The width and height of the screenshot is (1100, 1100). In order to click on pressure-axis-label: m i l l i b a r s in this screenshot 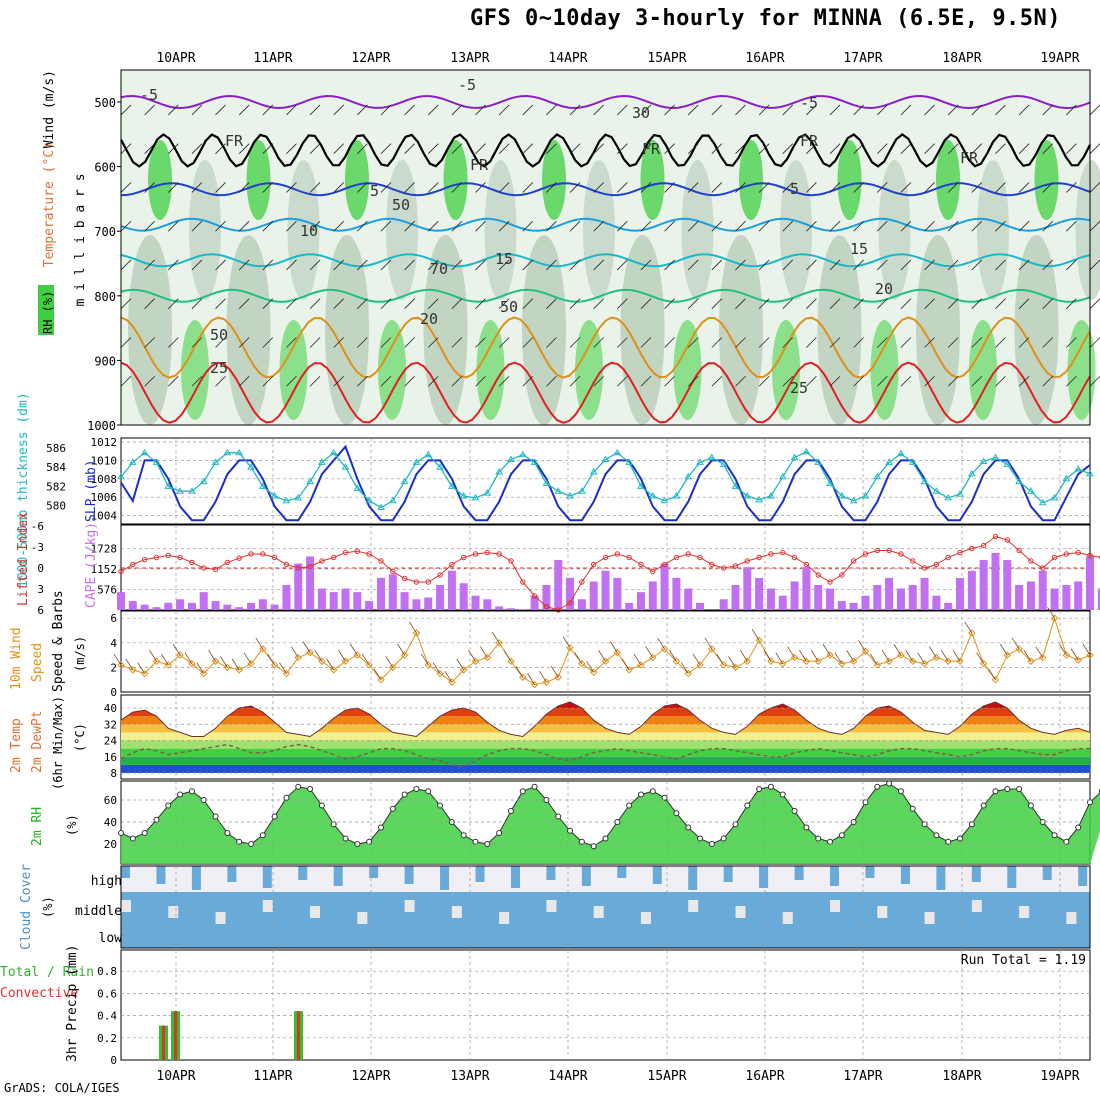, I will do `click(80, 239)`.